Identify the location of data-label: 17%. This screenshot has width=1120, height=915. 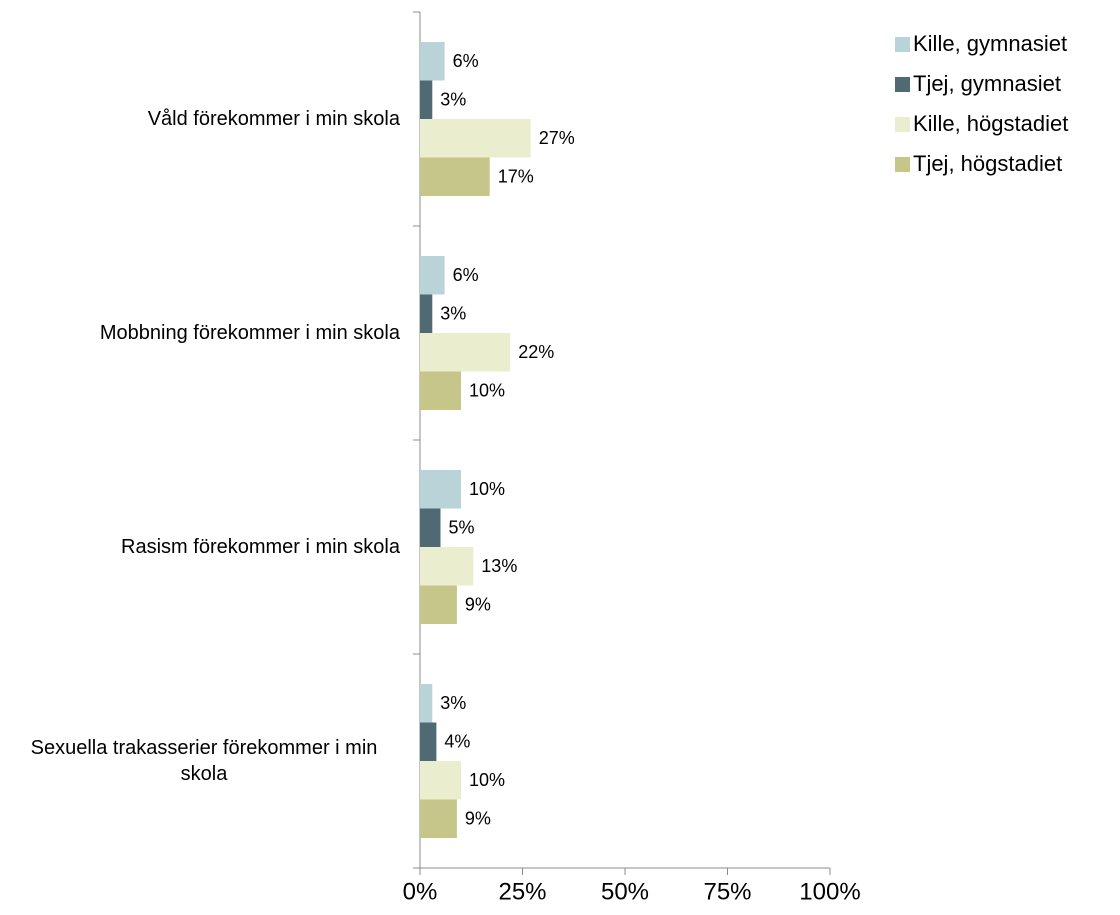
(516, 177).